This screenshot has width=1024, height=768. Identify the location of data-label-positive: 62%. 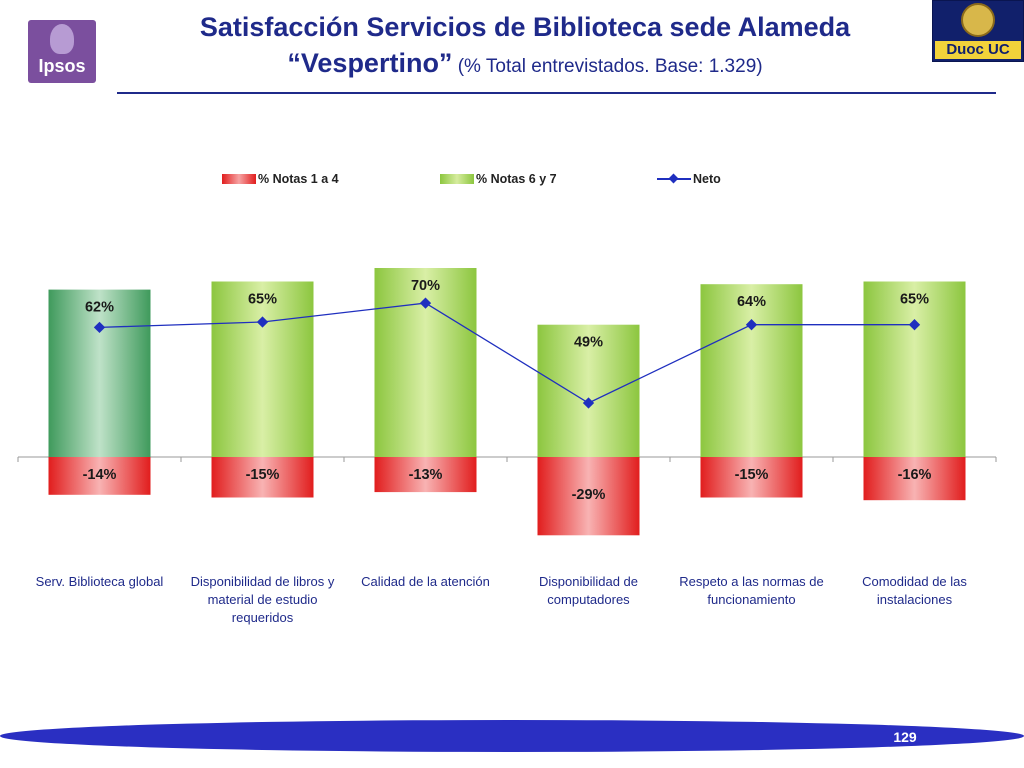
(99, 308).